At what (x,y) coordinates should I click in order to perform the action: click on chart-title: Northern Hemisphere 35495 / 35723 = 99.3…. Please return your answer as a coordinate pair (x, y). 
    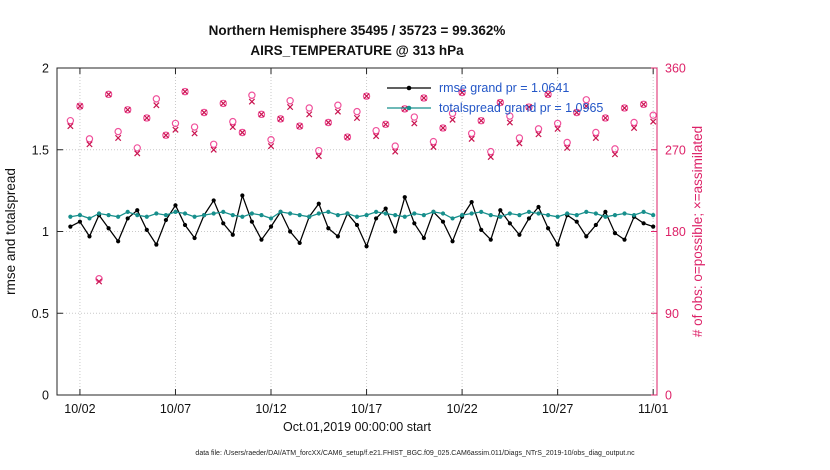
    Looking at the image, I should click on (357, 41).